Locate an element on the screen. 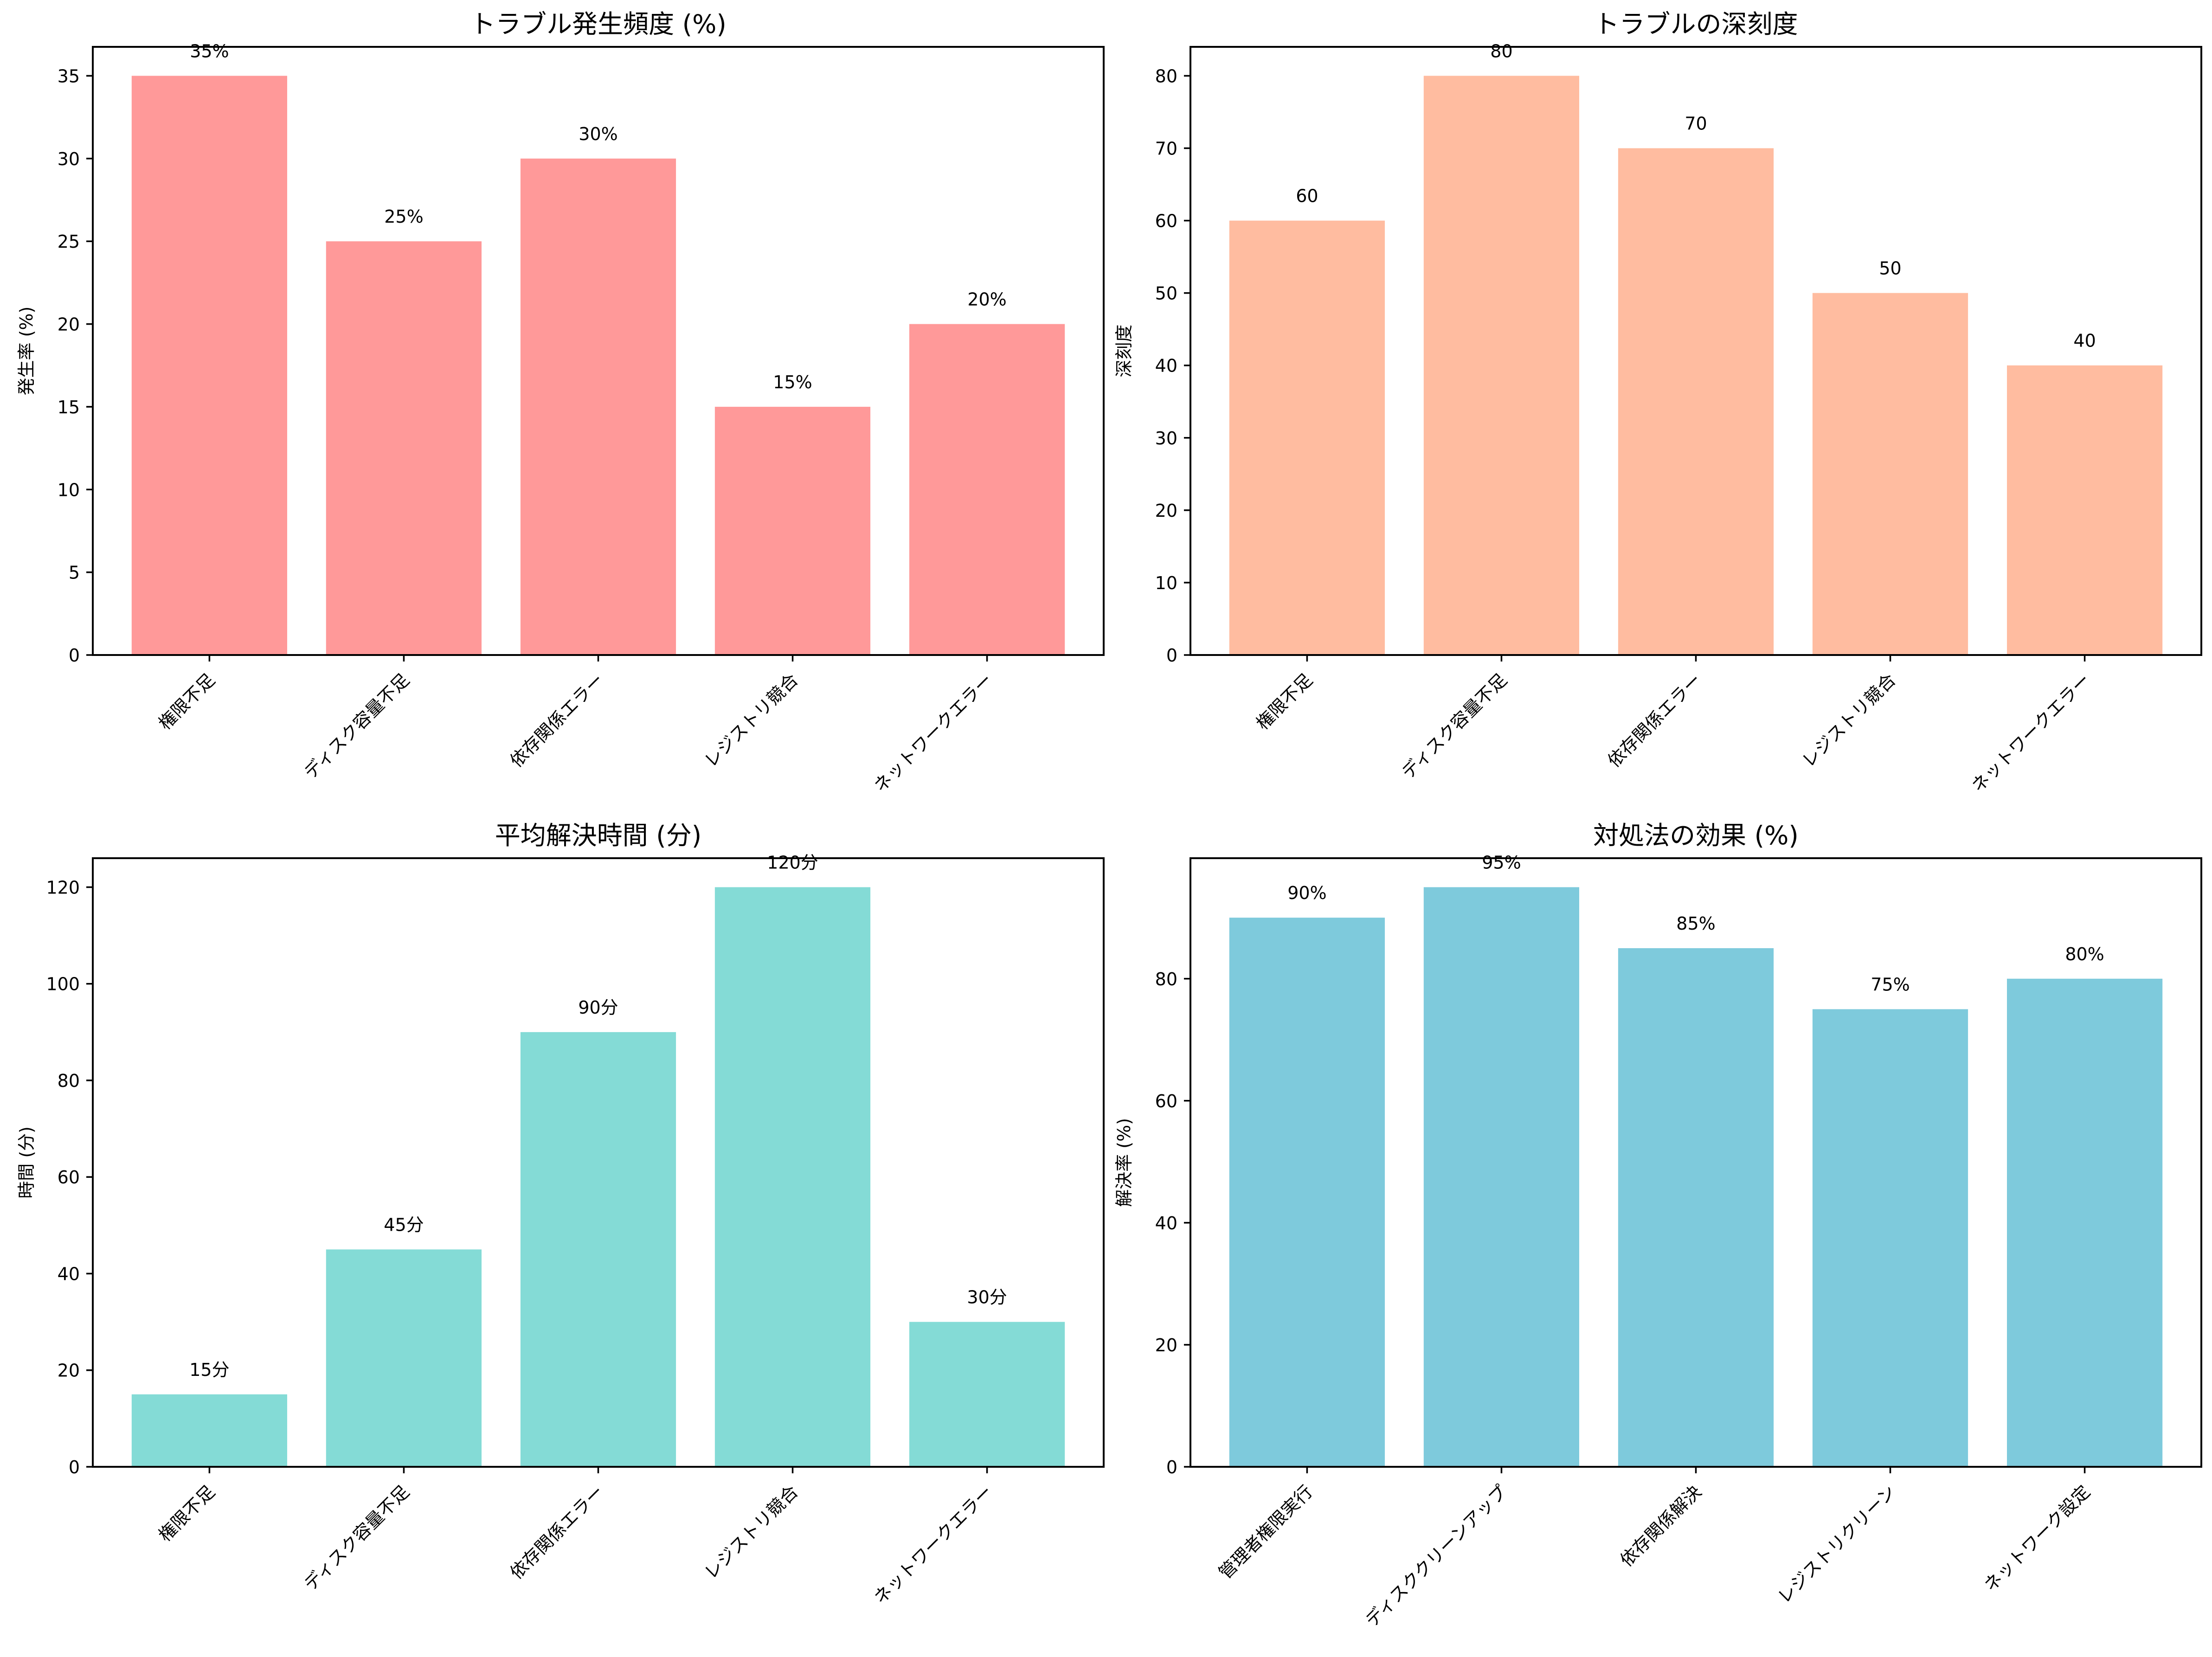  data-label: 15分 is located at coordinates (209, 1370).